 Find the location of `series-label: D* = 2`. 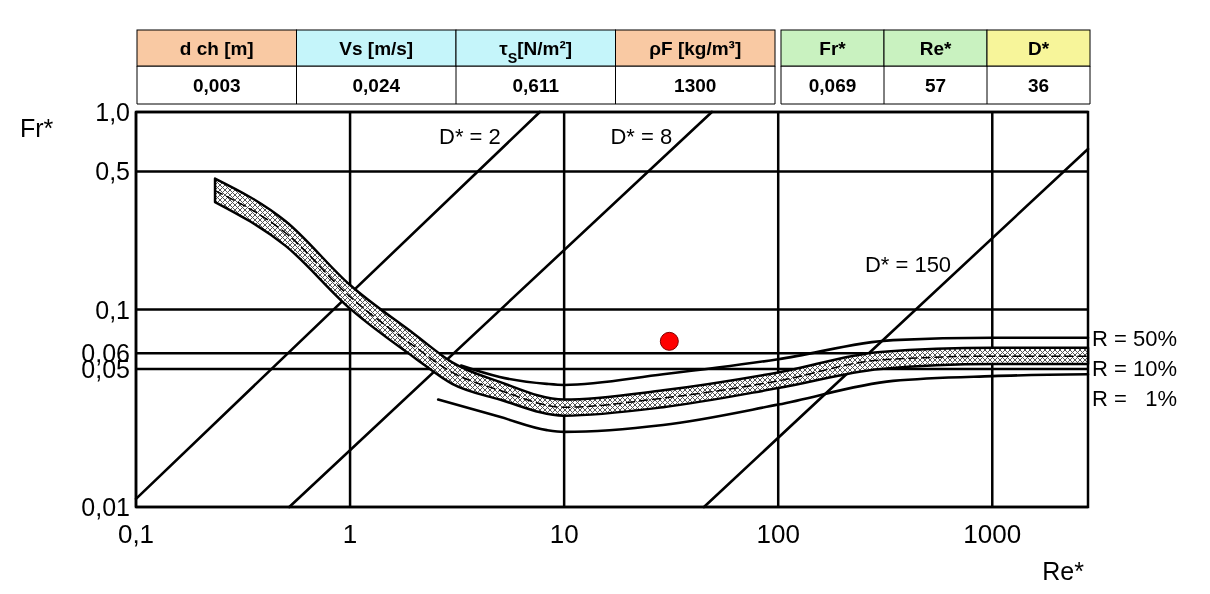

series-label: D* = 2 is located at coordinates (470, 136).